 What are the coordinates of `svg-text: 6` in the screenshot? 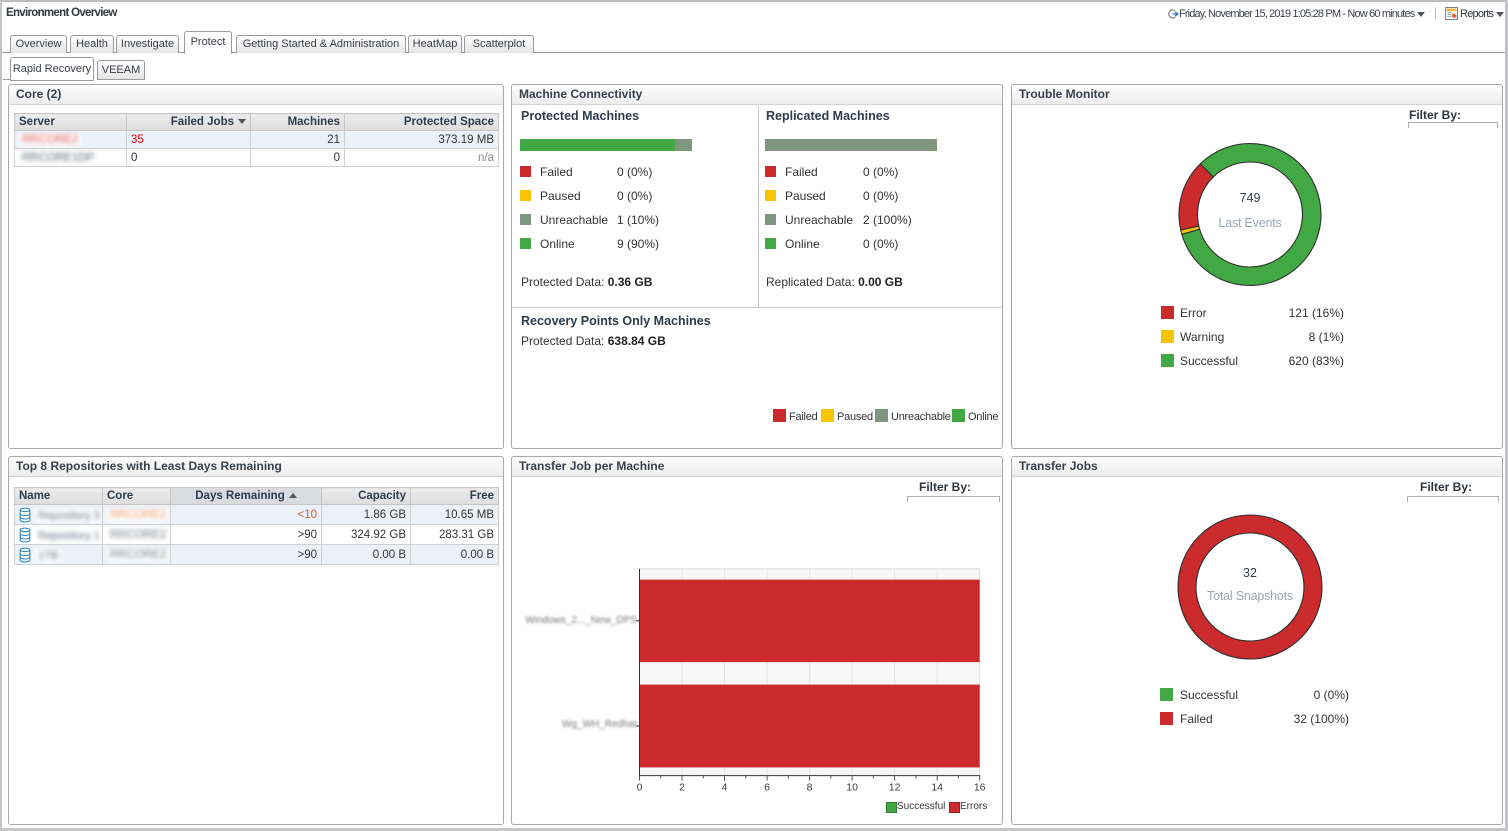 It's located at (767, 788).